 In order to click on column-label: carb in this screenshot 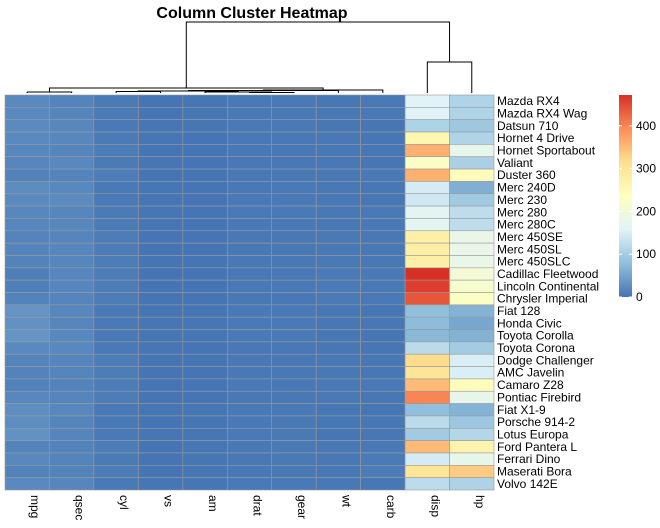, I will do `click(391, 507)`.